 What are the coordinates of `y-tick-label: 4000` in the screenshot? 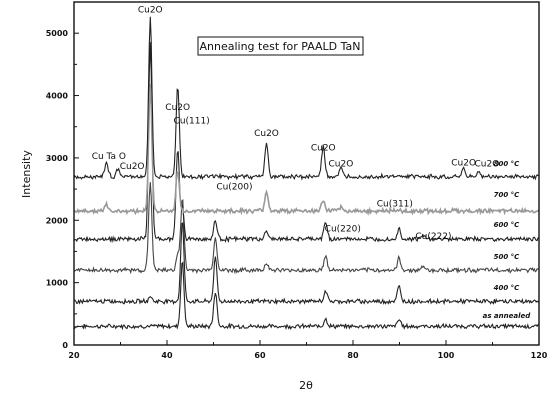 It's located at (57, 96).